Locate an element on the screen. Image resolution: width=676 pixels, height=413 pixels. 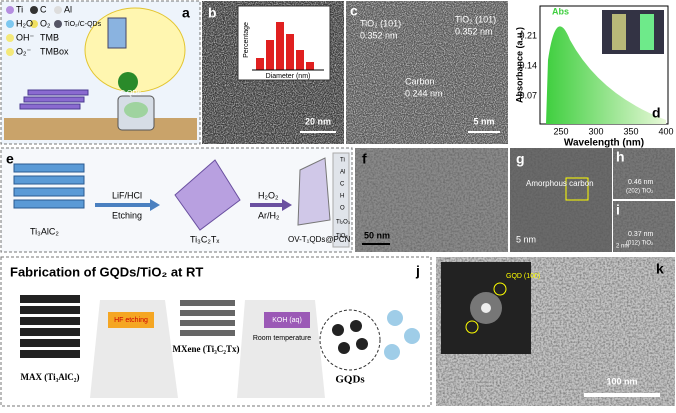
label: TMB is located at coordinates (49, 37).